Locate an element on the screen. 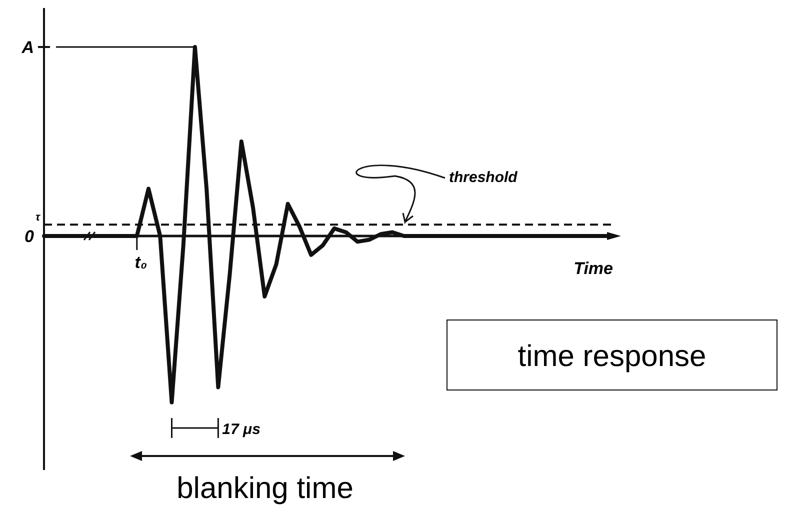 The width and height of the screenshot is (793, 513). text: A is located at coordinates (27, 47).